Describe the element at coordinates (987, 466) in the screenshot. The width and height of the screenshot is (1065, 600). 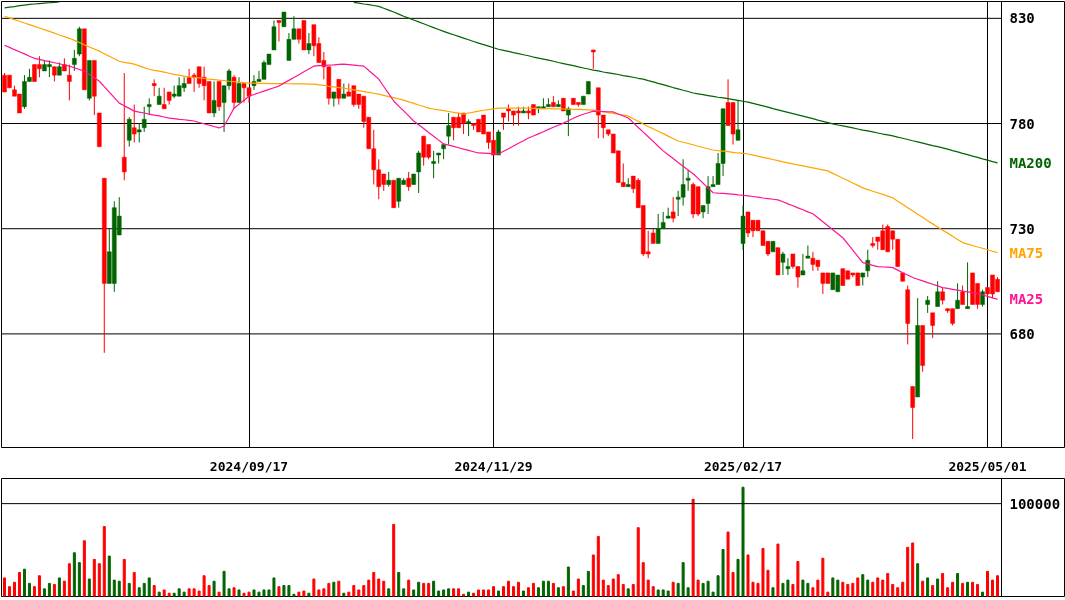
I see `x-tick-label: 2025/05/01` at that location.